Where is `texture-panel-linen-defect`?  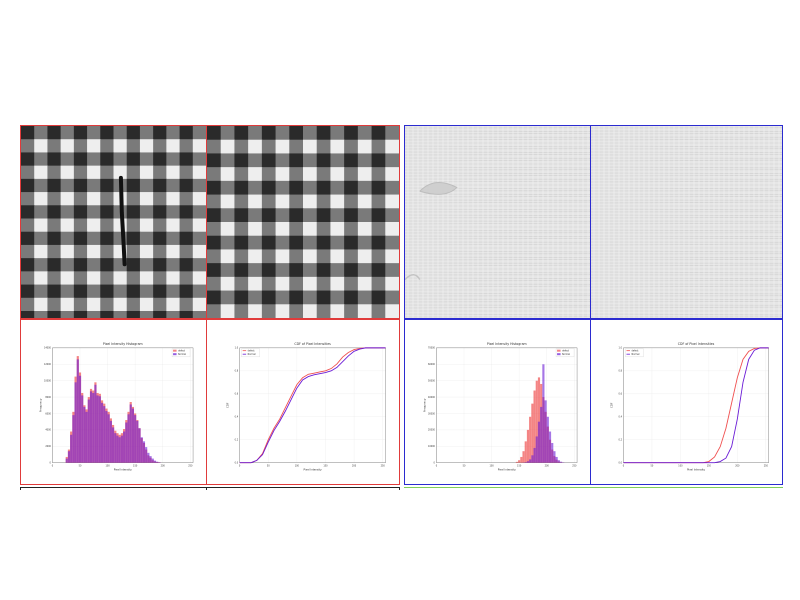
texture-panel-linen-defect is located at coordinates (497, 222).